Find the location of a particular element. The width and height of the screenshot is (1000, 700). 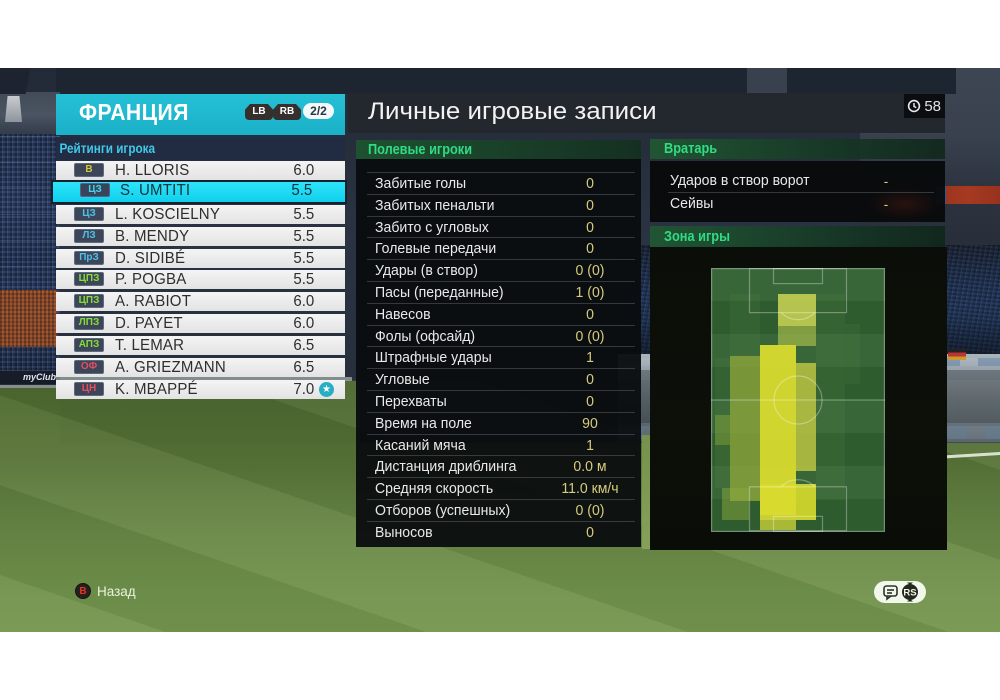

svg-text: RS is located at coordinates (909, 593).